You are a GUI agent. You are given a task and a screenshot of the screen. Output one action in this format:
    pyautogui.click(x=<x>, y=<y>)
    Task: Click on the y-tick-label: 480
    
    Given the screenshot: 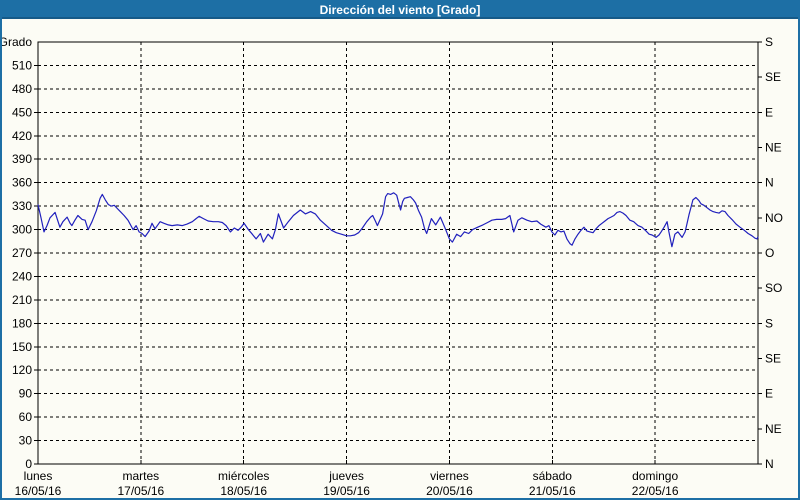 What is the action you would take?
    pyautogui.click(x=22, y=89)
    